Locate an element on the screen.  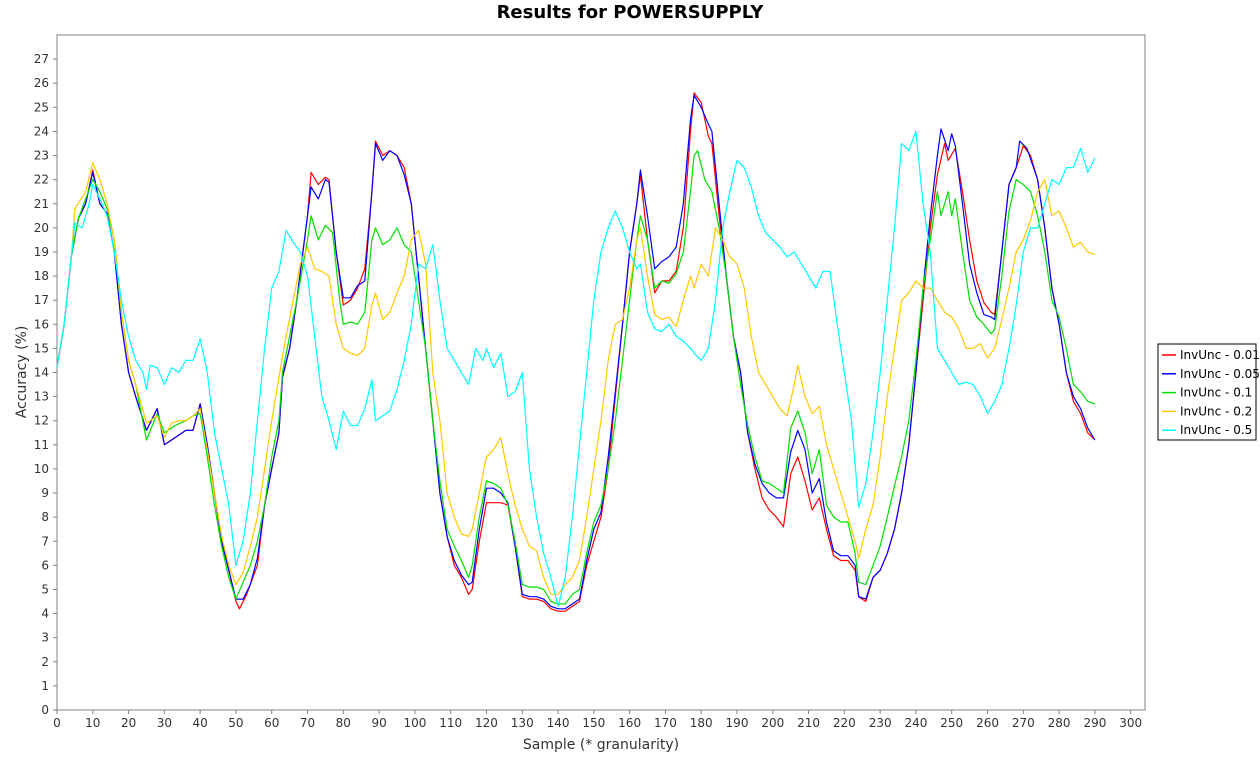
x-tick-label: 170 is located at coordinates (665, 723).